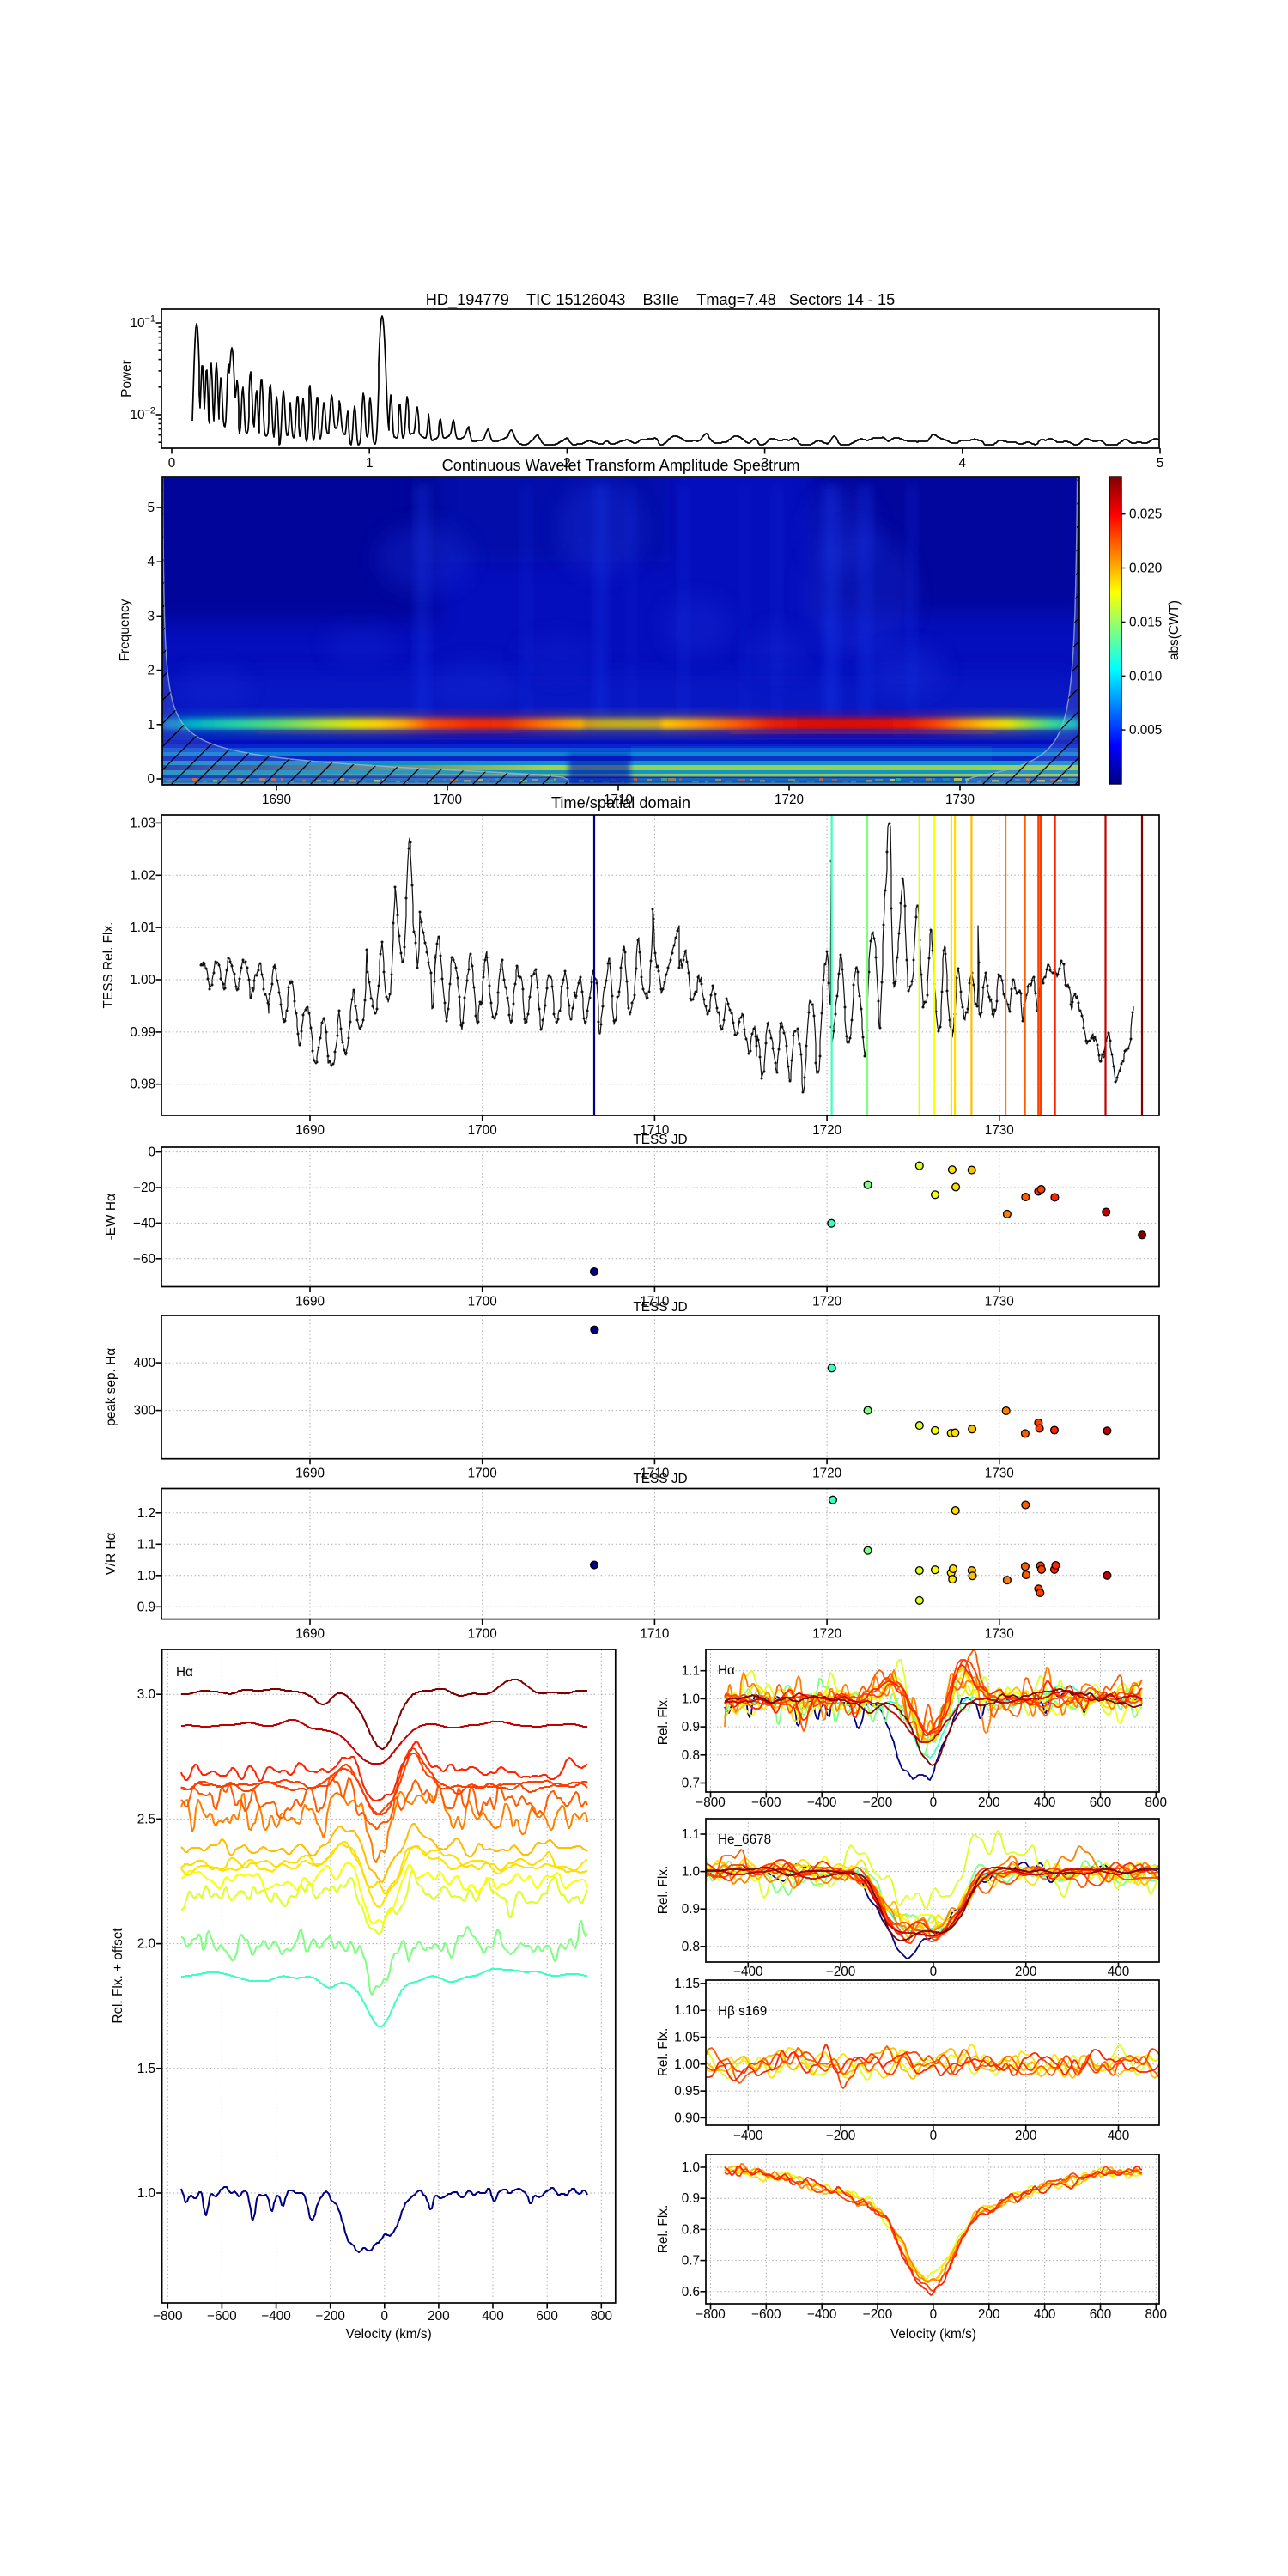 This screenshot has width=1288, height=2576. Describe the element at coordinates (687, 2011) in the screenshot. I see `svg-text: 1.10` at that location.